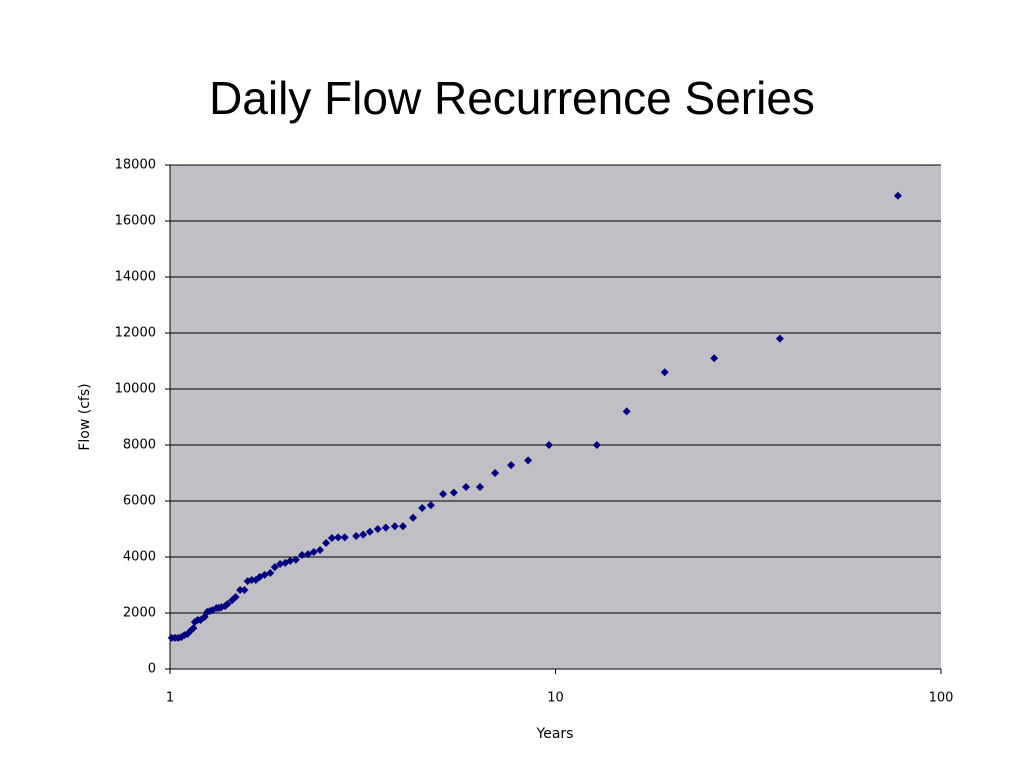  What do you see at coordinates (555, 698) in the screenshot?
I see `x-tick-label: 10` at bounding box center [555, 698].